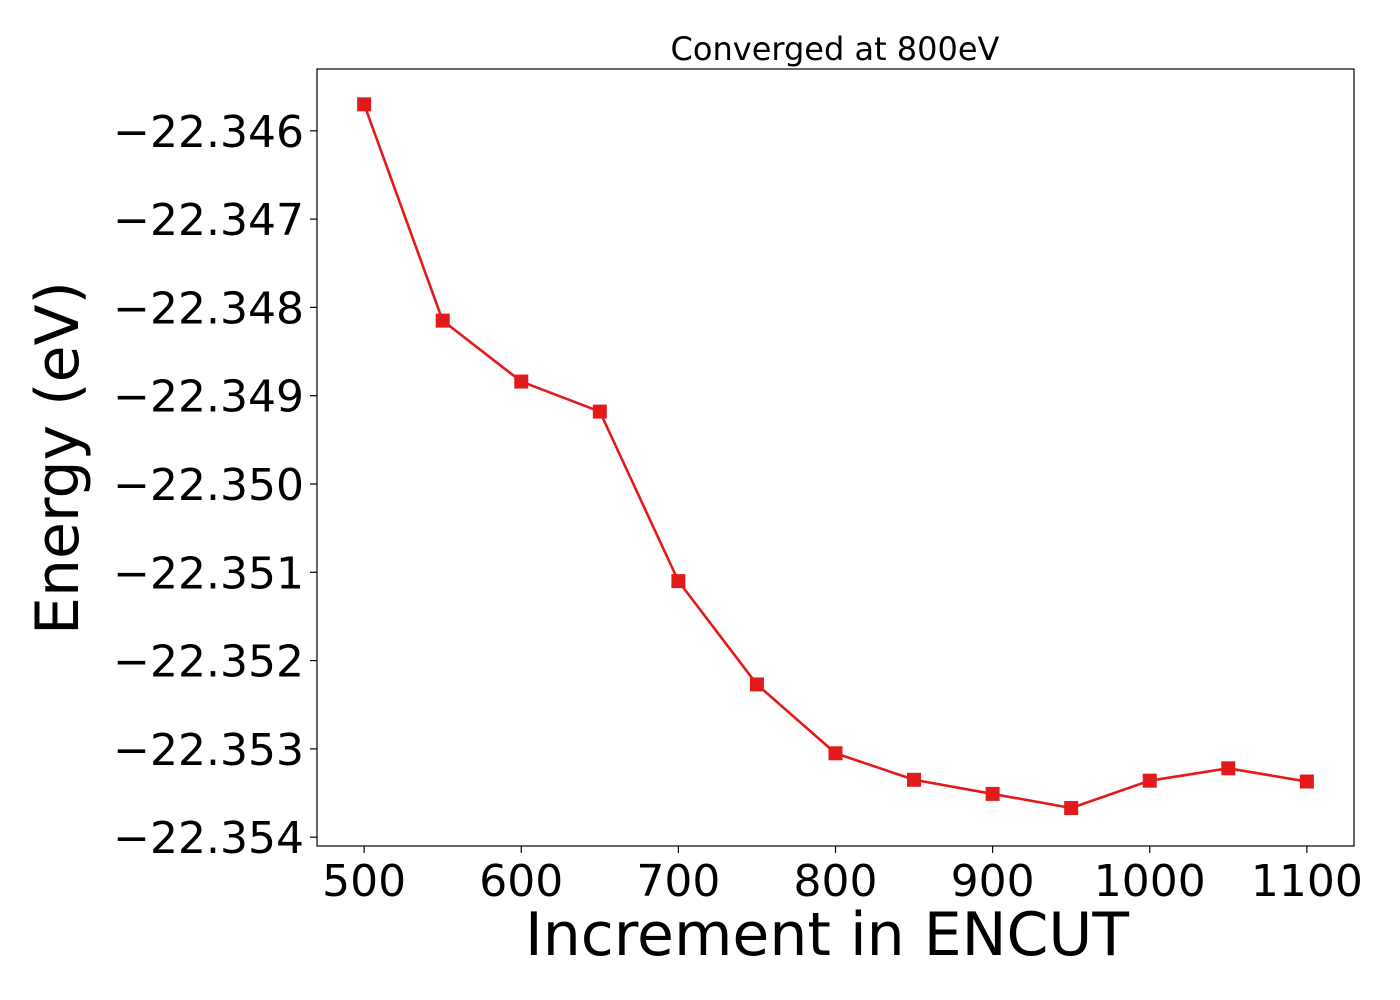 The height and width of the screenshot is (1000, 1400). I want to click on x-axis-label: Increment in ENCUT, so click(827, 935).